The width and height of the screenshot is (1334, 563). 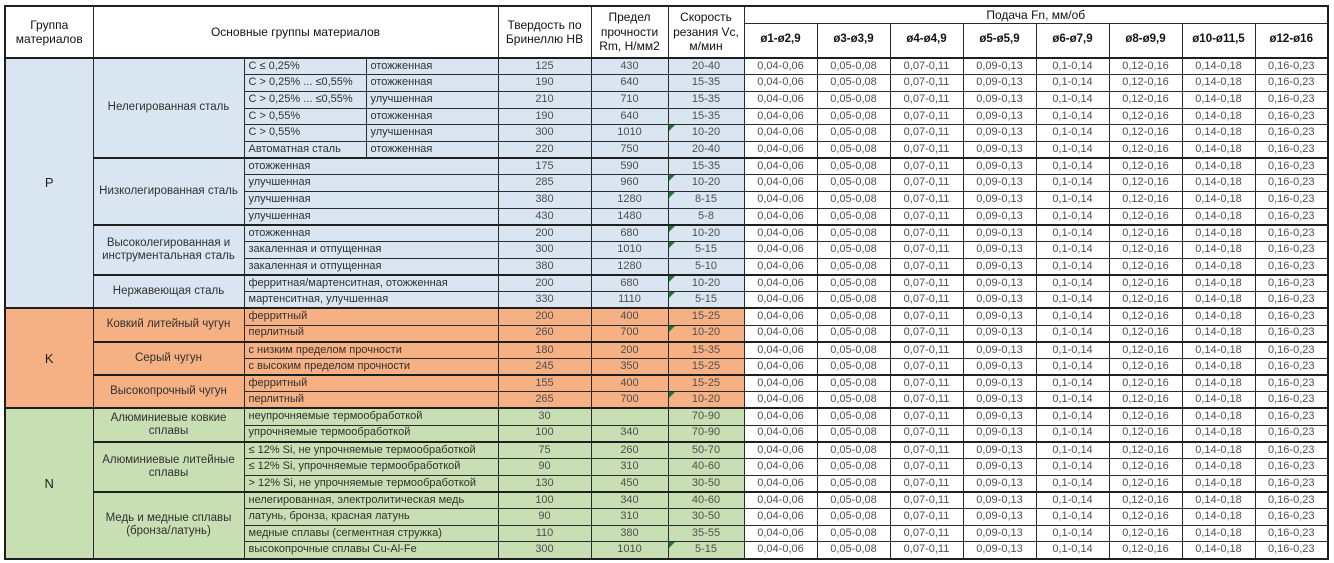 I want to click on hb-value: 245, so click(x=544, y=366).